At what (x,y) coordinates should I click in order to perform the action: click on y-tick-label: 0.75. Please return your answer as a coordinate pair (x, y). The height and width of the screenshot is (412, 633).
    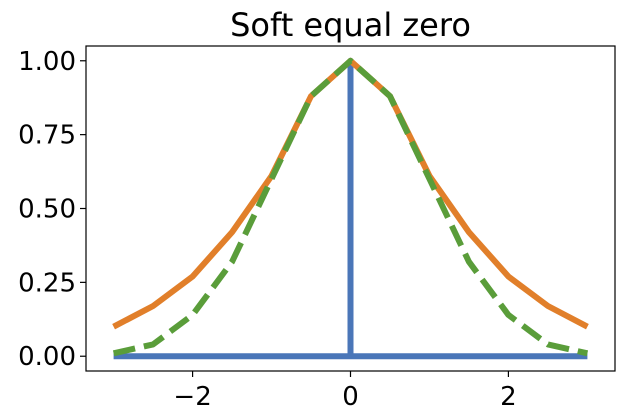
    Looking at the image, I should click on (47, 136).